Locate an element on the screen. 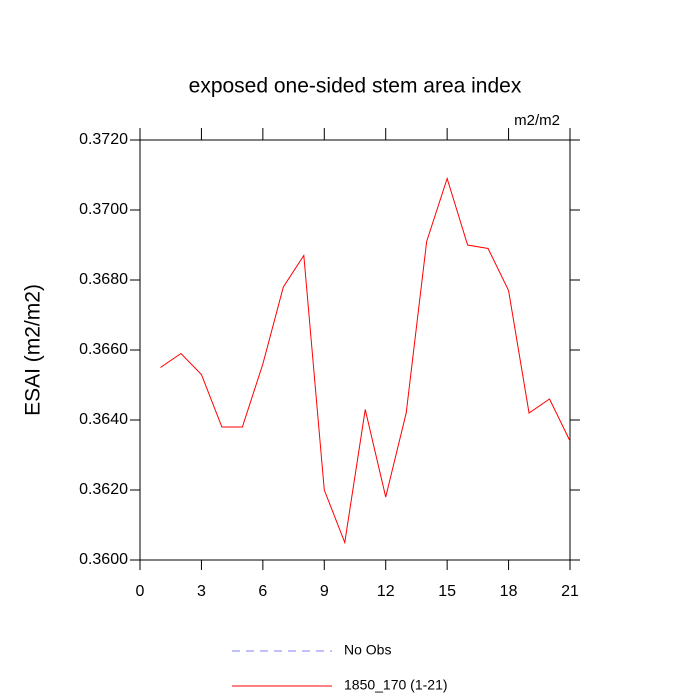 This screenshot has width=700, height=700. x-tick-label: 0 is located at coordinates (140, 591).